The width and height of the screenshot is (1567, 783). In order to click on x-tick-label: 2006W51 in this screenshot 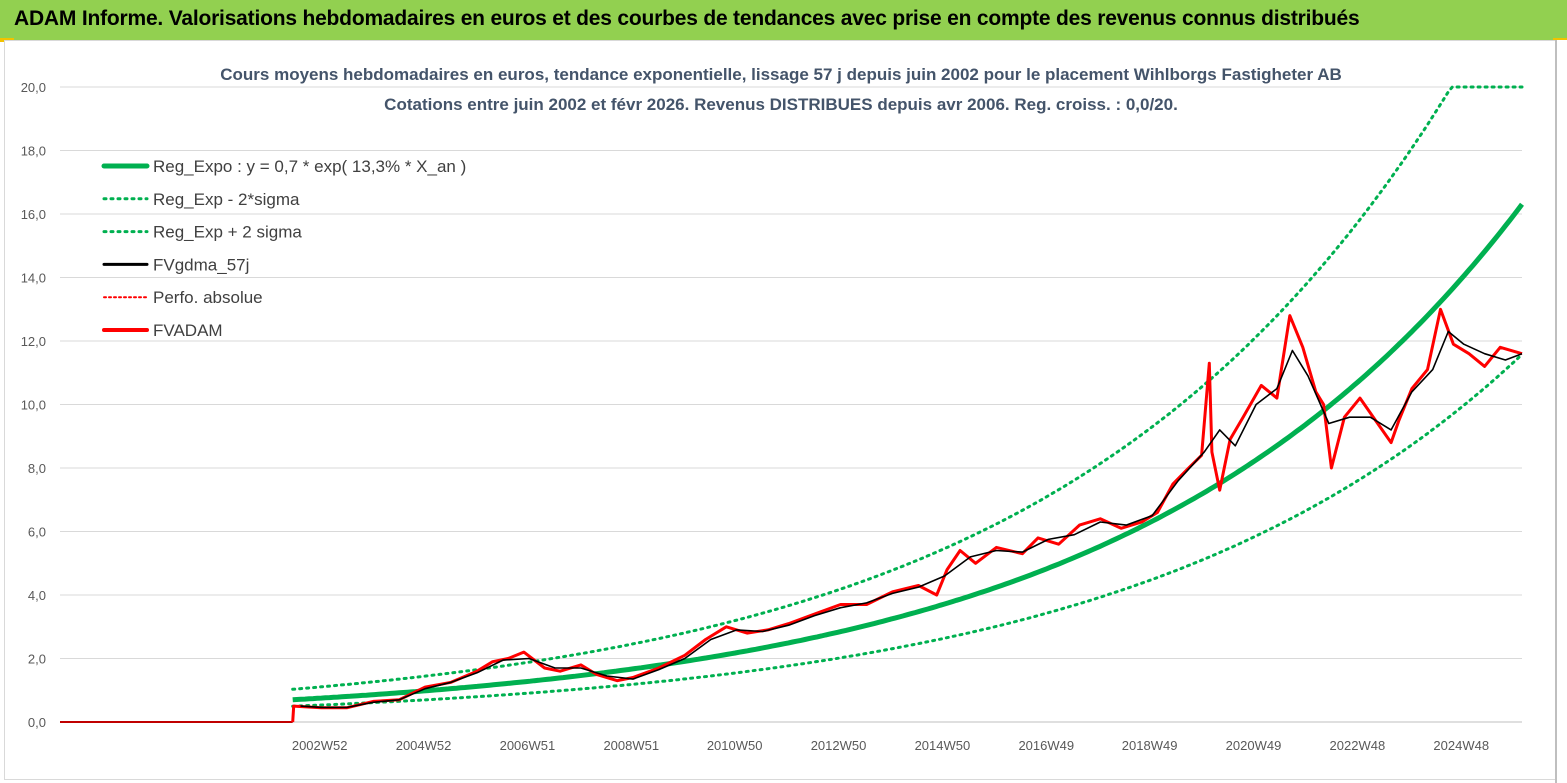, I will do `click(528, 745)`.